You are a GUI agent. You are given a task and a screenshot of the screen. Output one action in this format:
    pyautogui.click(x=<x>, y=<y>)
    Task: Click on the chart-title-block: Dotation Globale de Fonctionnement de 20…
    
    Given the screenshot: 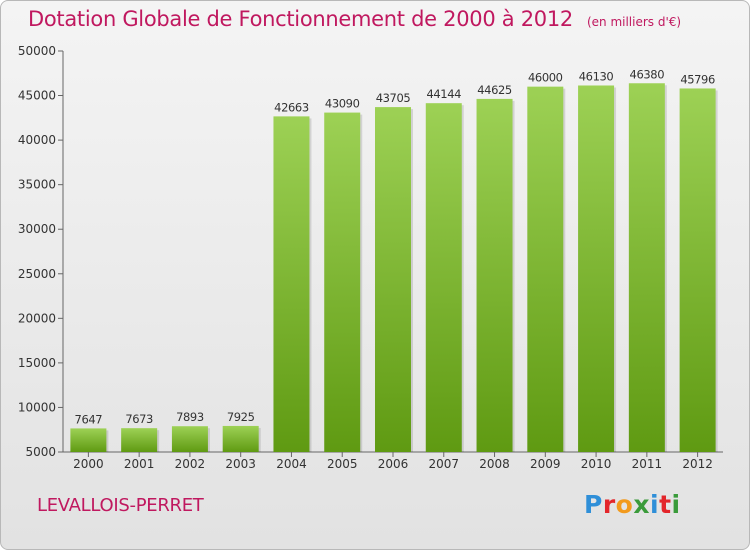 What is the action you would take?
    pyautogui.click(x=354, y=19)
    